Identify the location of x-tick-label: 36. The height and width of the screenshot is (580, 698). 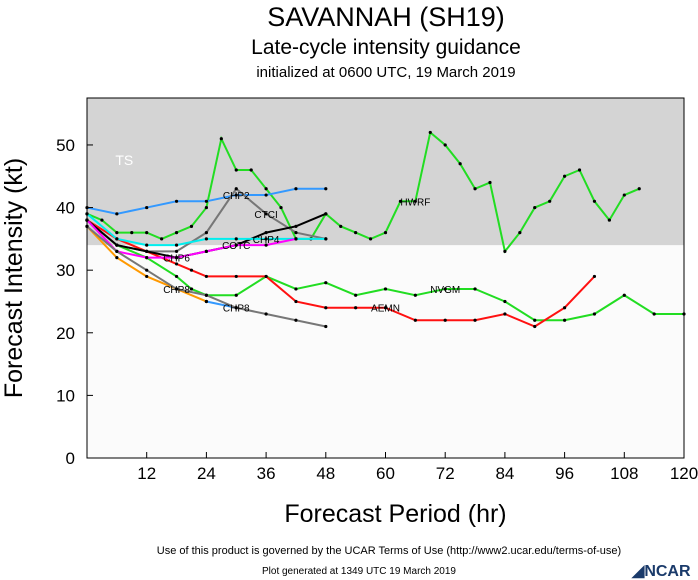
(266, 473).